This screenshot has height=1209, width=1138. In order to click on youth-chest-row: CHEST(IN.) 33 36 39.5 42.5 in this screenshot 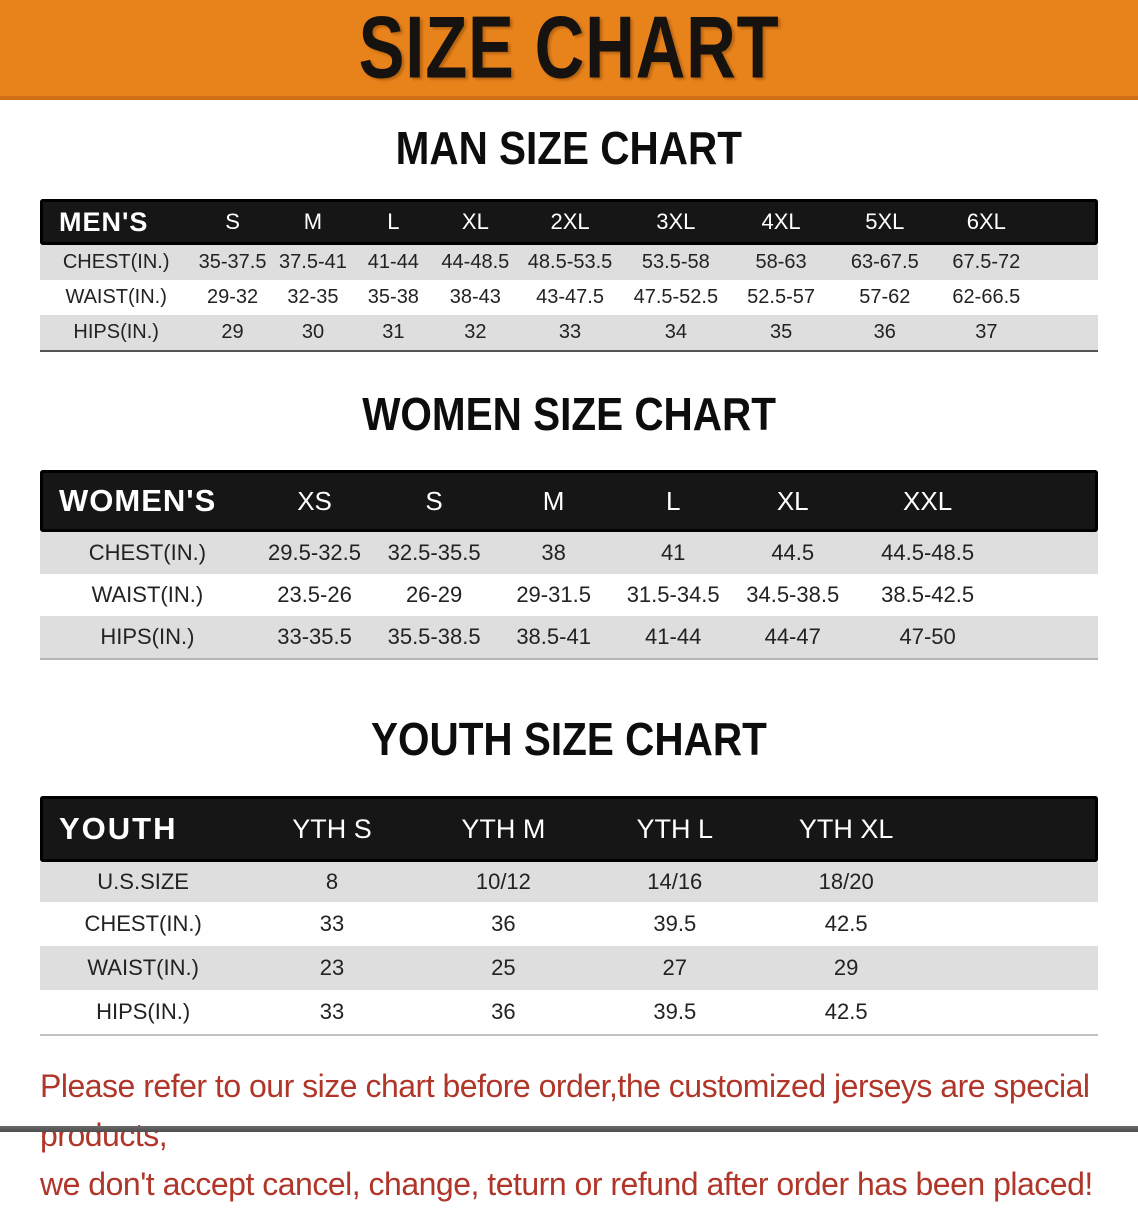, I will do `click(569, 924)`.